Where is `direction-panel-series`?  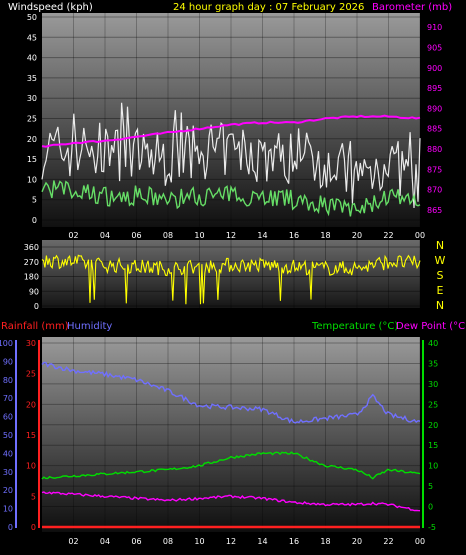 direction-panel-series is located at coordinates (231, 279).